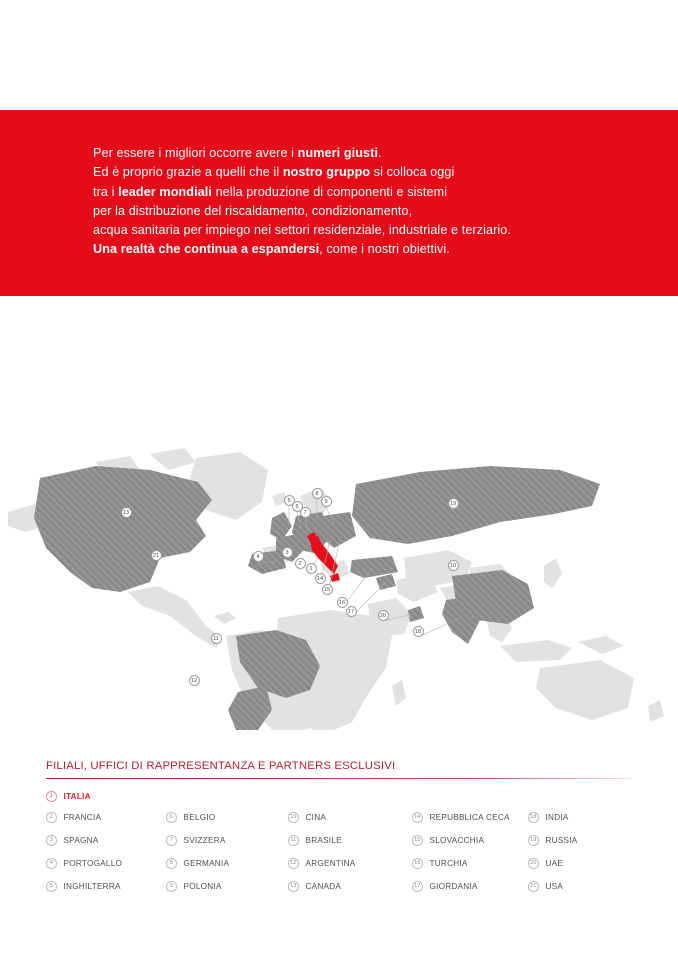 This screenshot has height=959, width=678. Describe the element at coordinates (206, 249) in the screenshot. I see `hero-emphasis: Una realtà che continua a espandersi` at that location.